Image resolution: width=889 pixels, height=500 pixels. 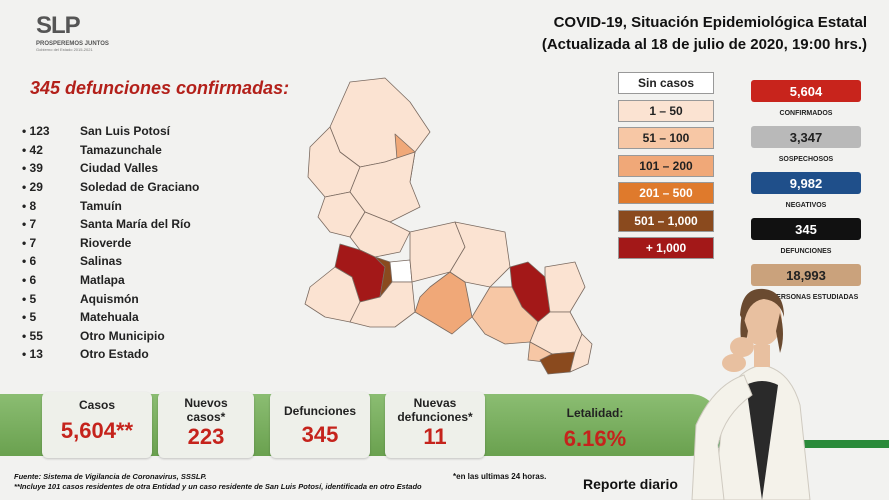 I want to click on legend-item: 201 – 500, so click(x=666, y=193).